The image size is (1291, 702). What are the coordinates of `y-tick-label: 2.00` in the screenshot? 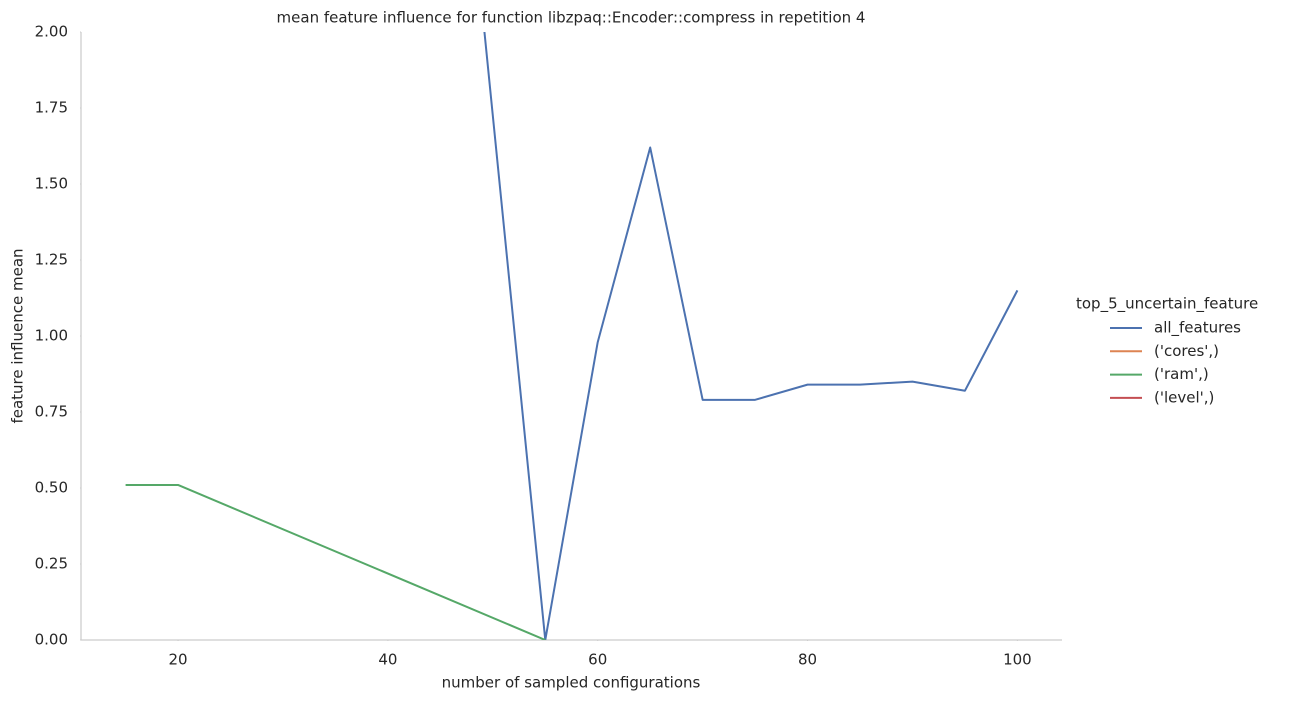 It's located at (51, 32).